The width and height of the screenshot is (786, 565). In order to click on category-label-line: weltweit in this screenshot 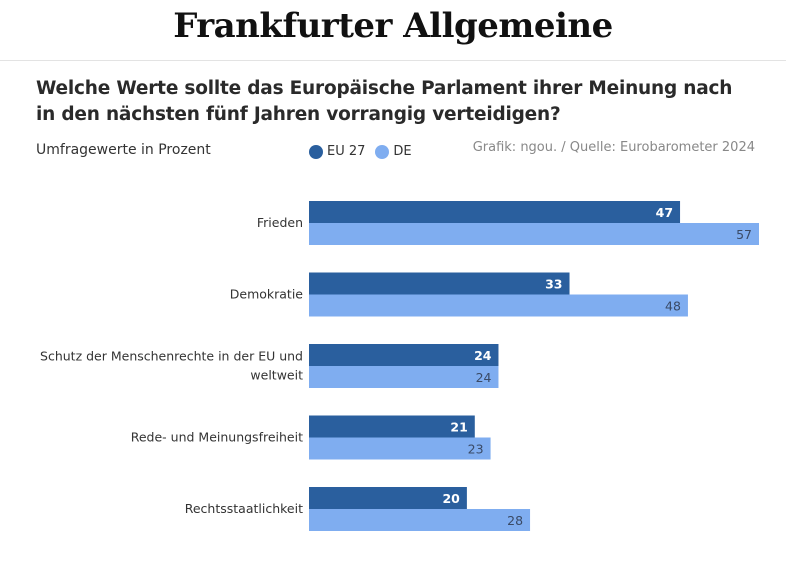, I will do `click(276, 375)`.